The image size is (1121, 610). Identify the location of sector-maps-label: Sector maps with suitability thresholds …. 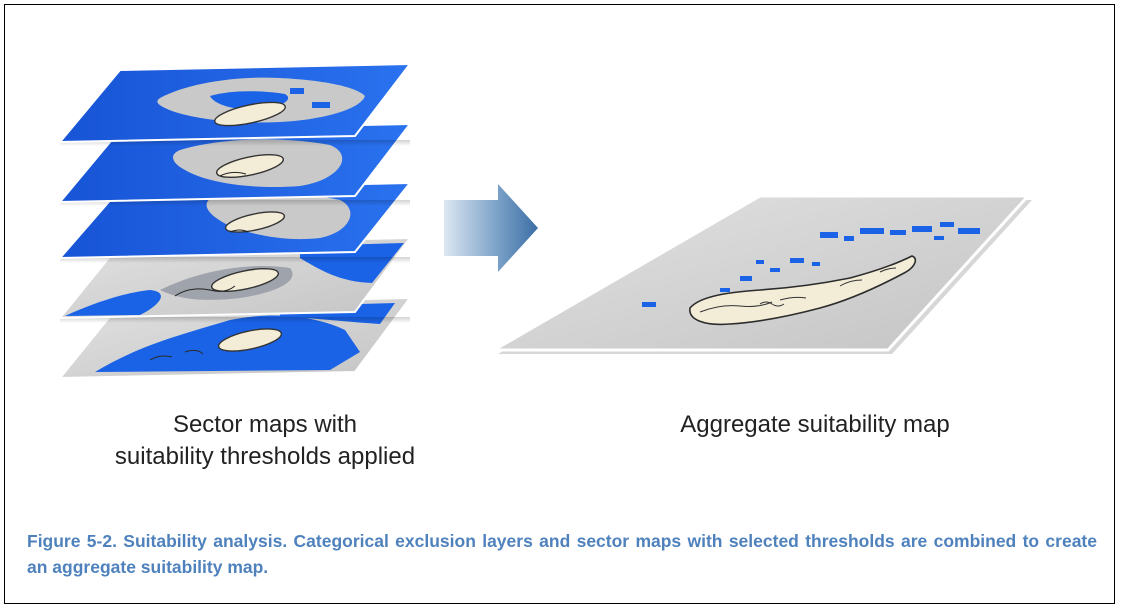
(265, 441).